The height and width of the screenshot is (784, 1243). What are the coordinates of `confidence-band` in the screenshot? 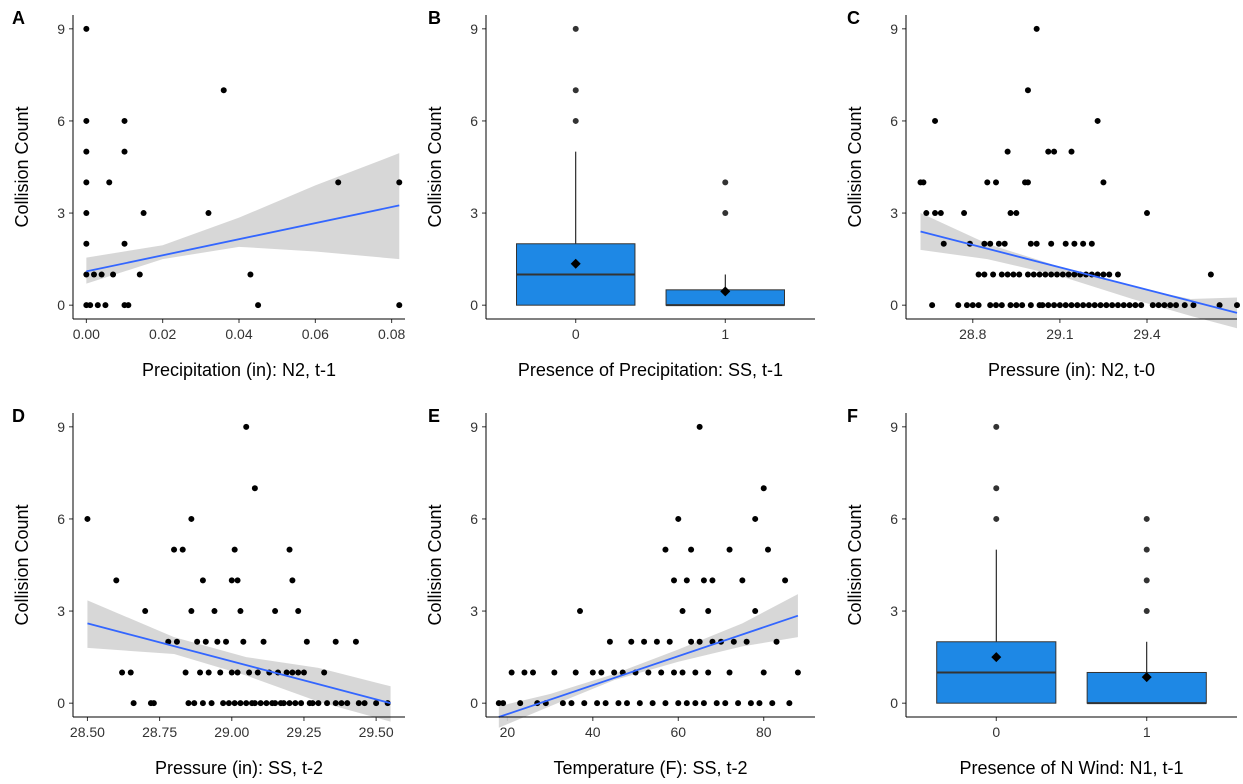 It's located at (239, 661).